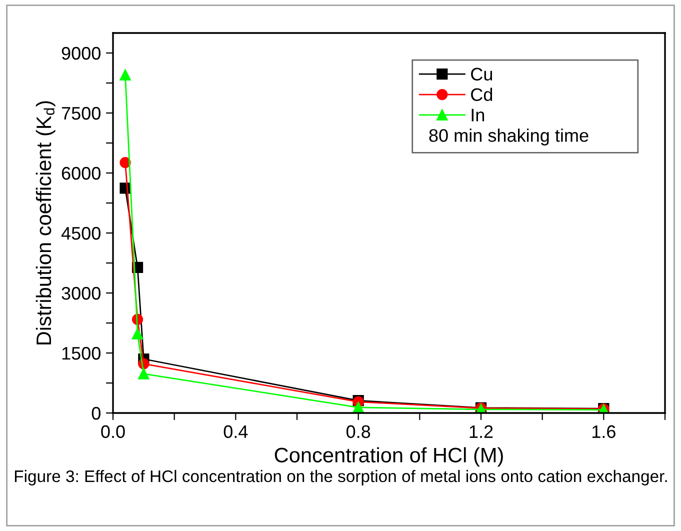  What do you see at coordinates (113, 431) in the screenshot?
I see `x-tick-label: 0.0` at bounding box center [113, 431].